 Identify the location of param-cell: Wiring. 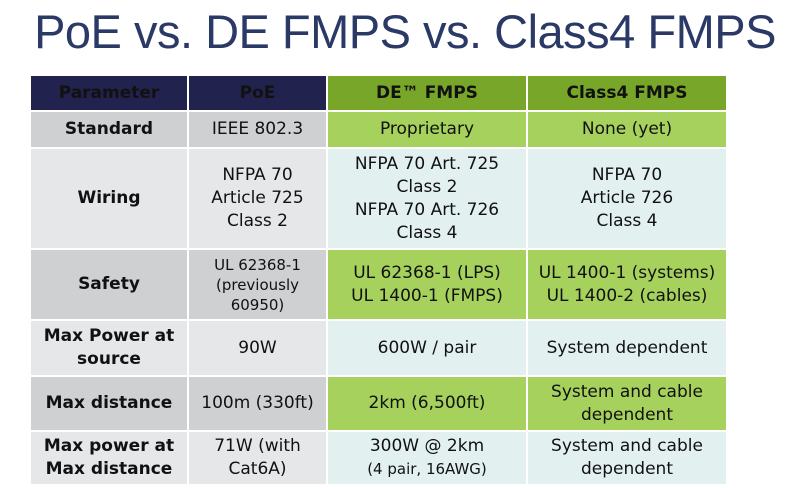
(109, 198).